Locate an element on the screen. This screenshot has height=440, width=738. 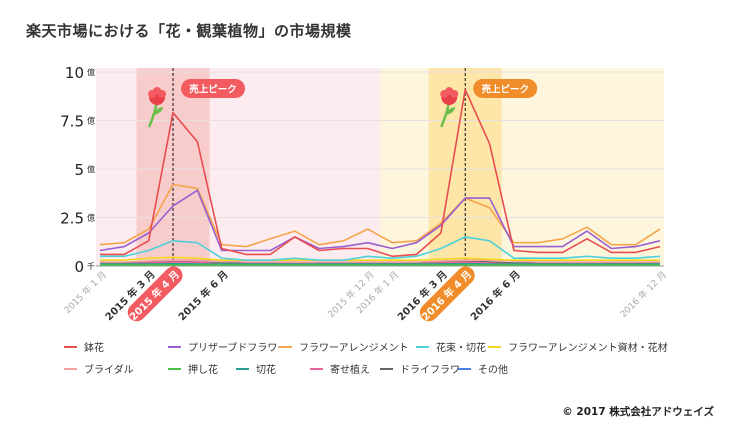
x-tick-group-3: 2015 年 6 月 is located at coordinates (202, 295).